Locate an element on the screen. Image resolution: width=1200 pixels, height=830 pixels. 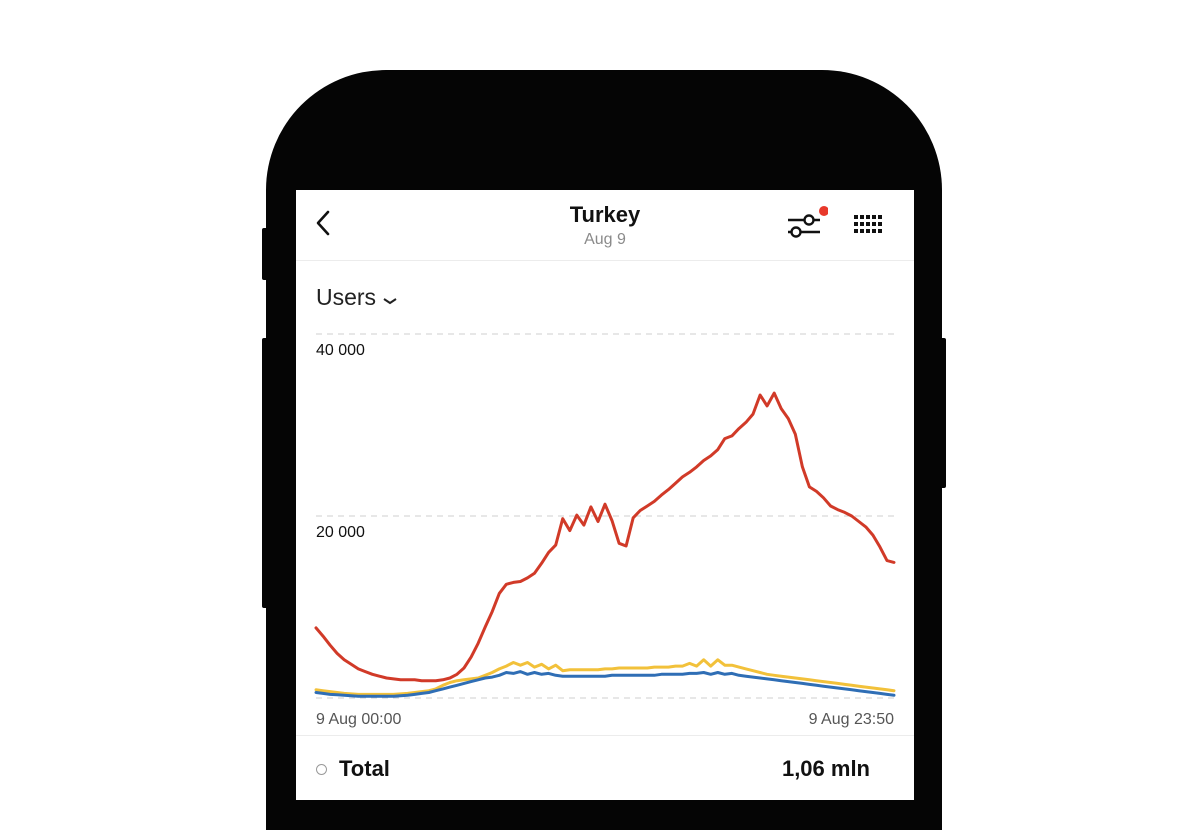
x-end-label: 9 Aug 23:50 is located at coordinates (852, 719).